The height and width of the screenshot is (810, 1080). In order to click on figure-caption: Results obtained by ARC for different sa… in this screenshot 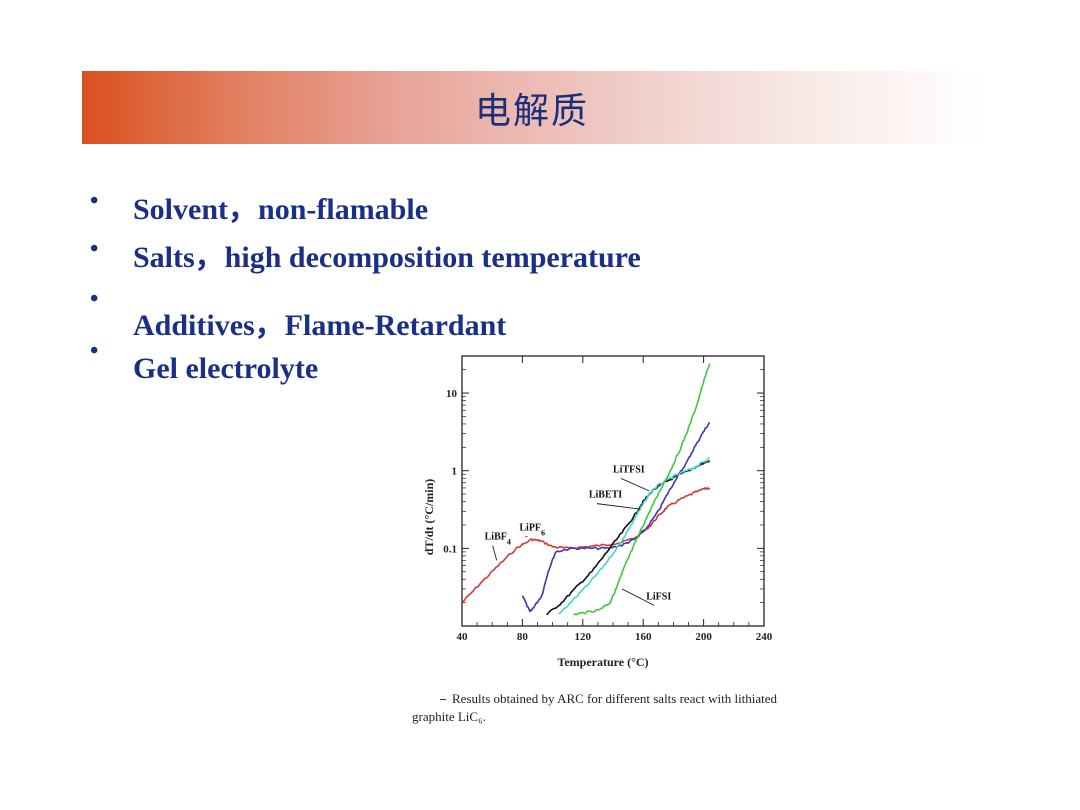, I will do `click(602, 708)`.